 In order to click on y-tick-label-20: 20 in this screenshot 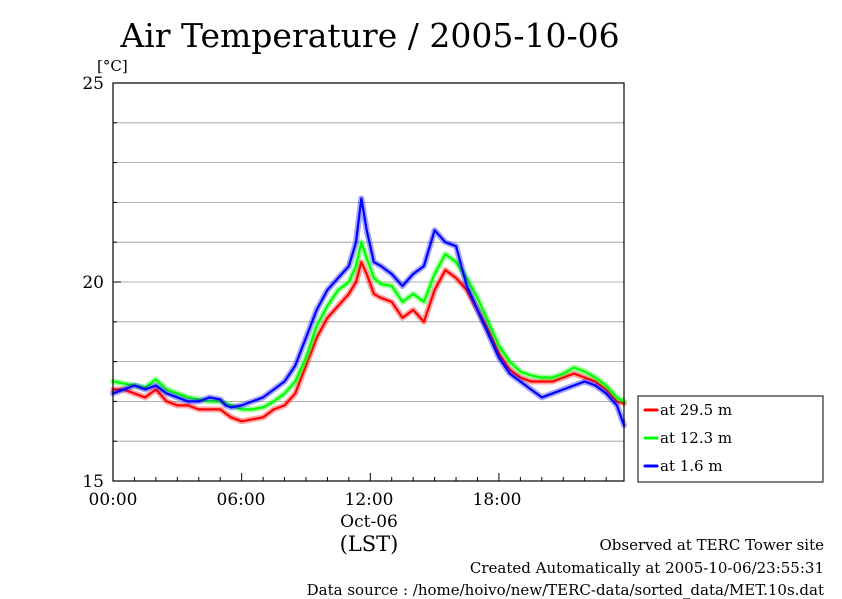, I will do `click(93, 283)`.